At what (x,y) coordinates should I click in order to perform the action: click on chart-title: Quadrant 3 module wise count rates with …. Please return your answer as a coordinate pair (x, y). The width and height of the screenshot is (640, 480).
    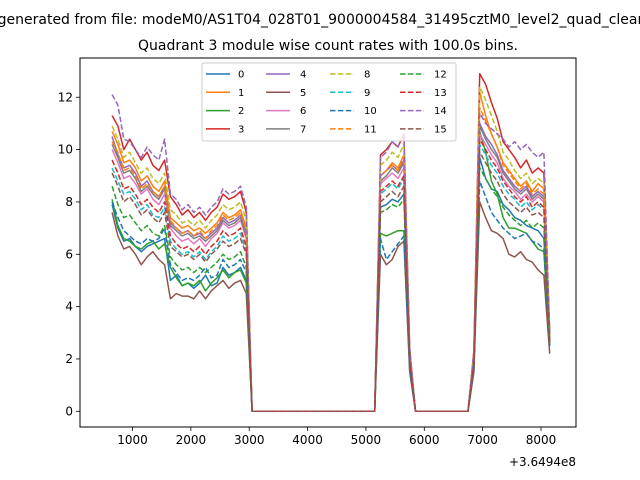
    Looking at the image, I should click on (328, 46).